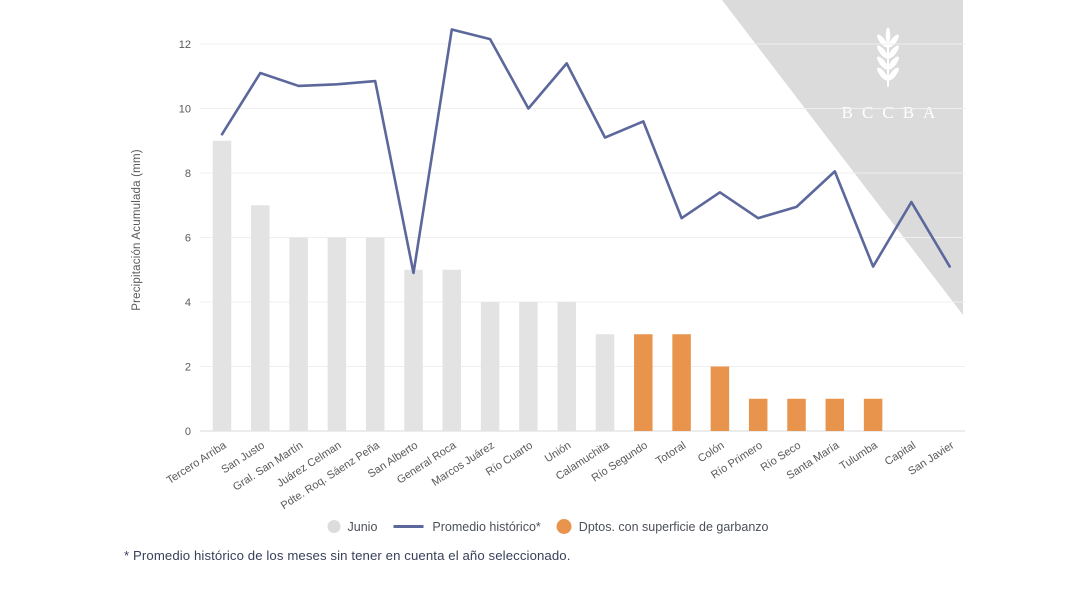 The image size is (1068, 599). I want to click on legend-junio-label: Junio, so click(362, 526).